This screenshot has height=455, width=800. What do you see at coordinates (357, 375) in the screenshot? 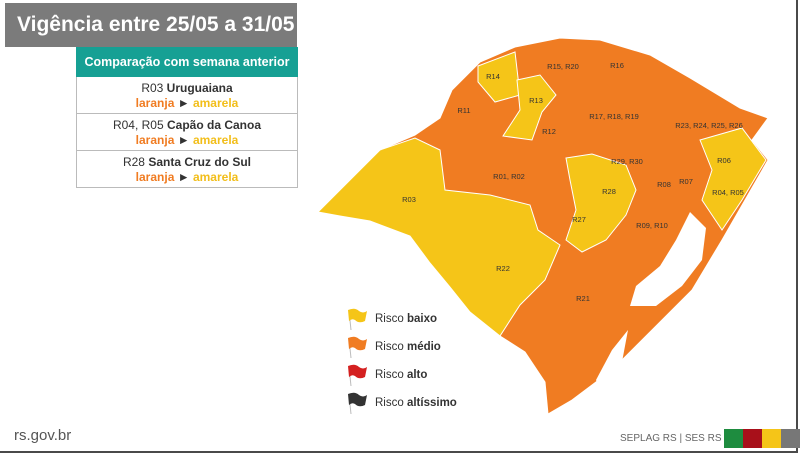
I see `flag-red-icon` at bounding box center [357, 375].